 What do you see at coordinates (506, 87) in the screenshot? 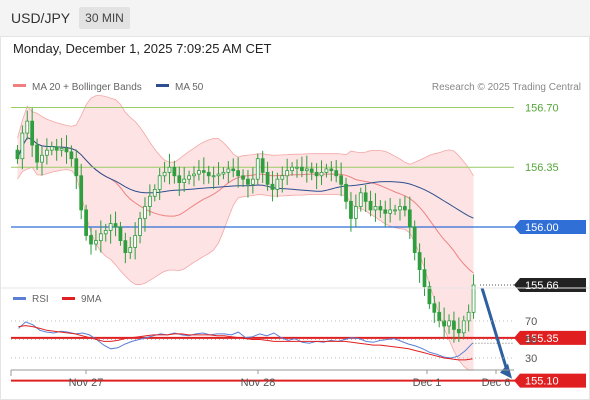
I see `chart-credit: Research © 2025 Trading Central` at bounding box center [506, 87].